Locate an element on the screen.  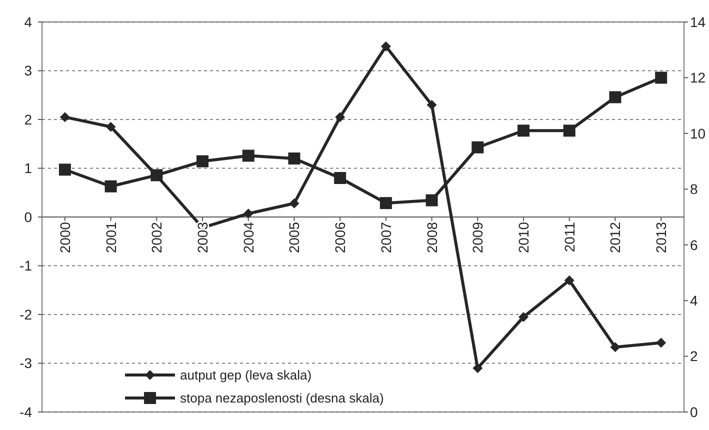
x-tick-label: 2007 is located at coordinates (386, 238).